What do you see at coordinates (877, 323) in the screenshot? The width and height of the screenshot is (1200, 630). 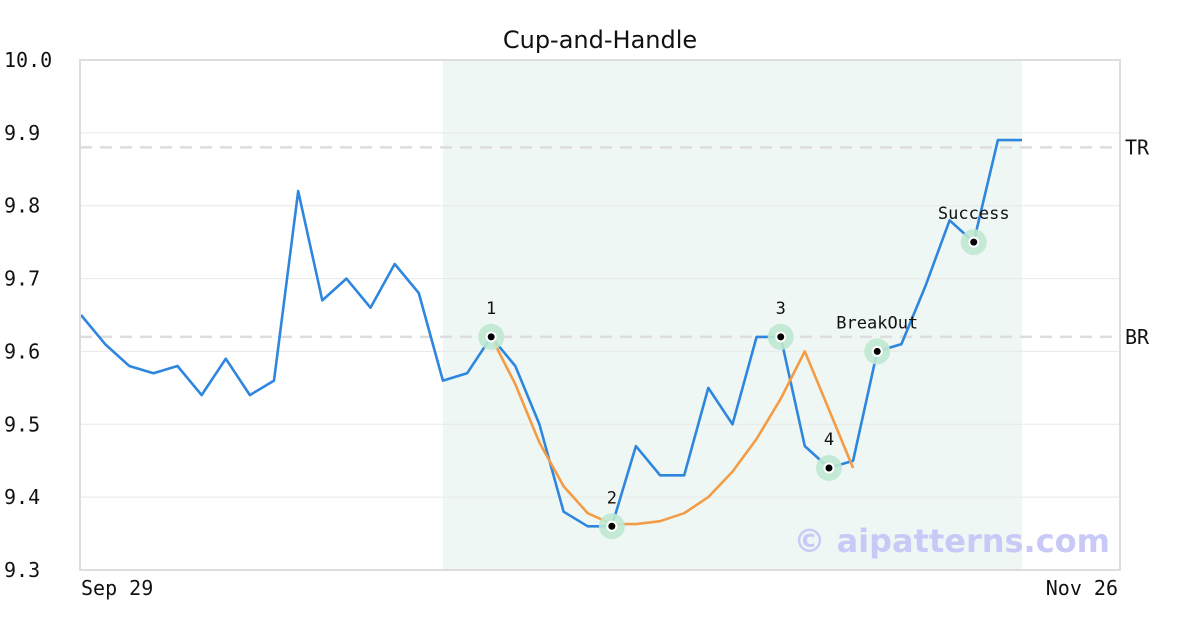 I see `point-label: BreakOut` at bounding box center [877, 323].